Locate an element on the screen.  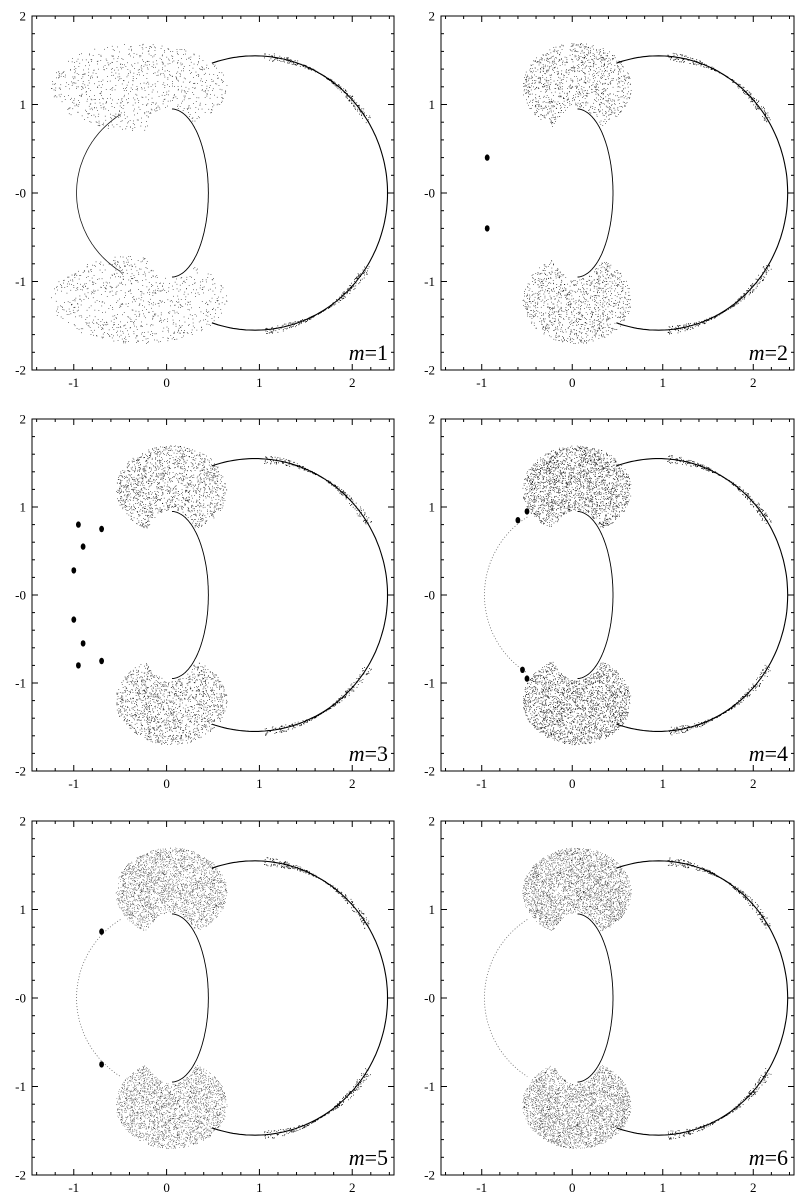
panel-2: -1 0 1 2 -2 -1 -0 1 2 m=2 is located at coordinates (609, 199).